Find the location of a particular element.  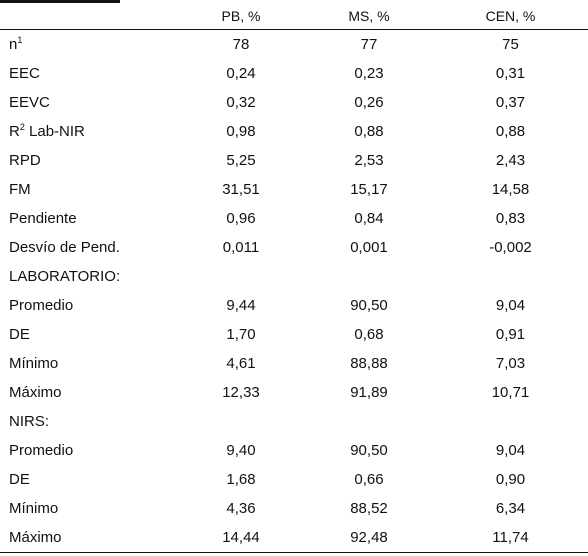

table-row: Desvío de Pend. 0,011 0,001 -0,002 is located at coordinates (294, 247).